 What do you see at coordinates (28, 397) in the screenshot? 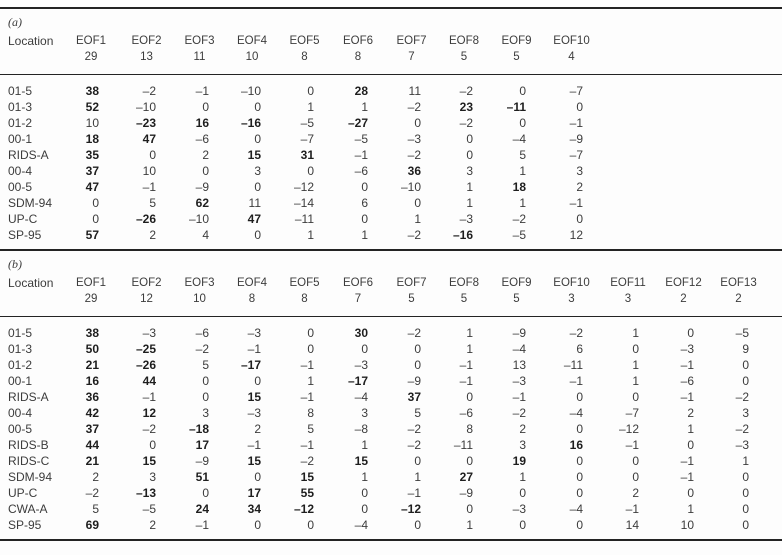
I see `row-label: RIDS-A` at bounding box center [28, 397].